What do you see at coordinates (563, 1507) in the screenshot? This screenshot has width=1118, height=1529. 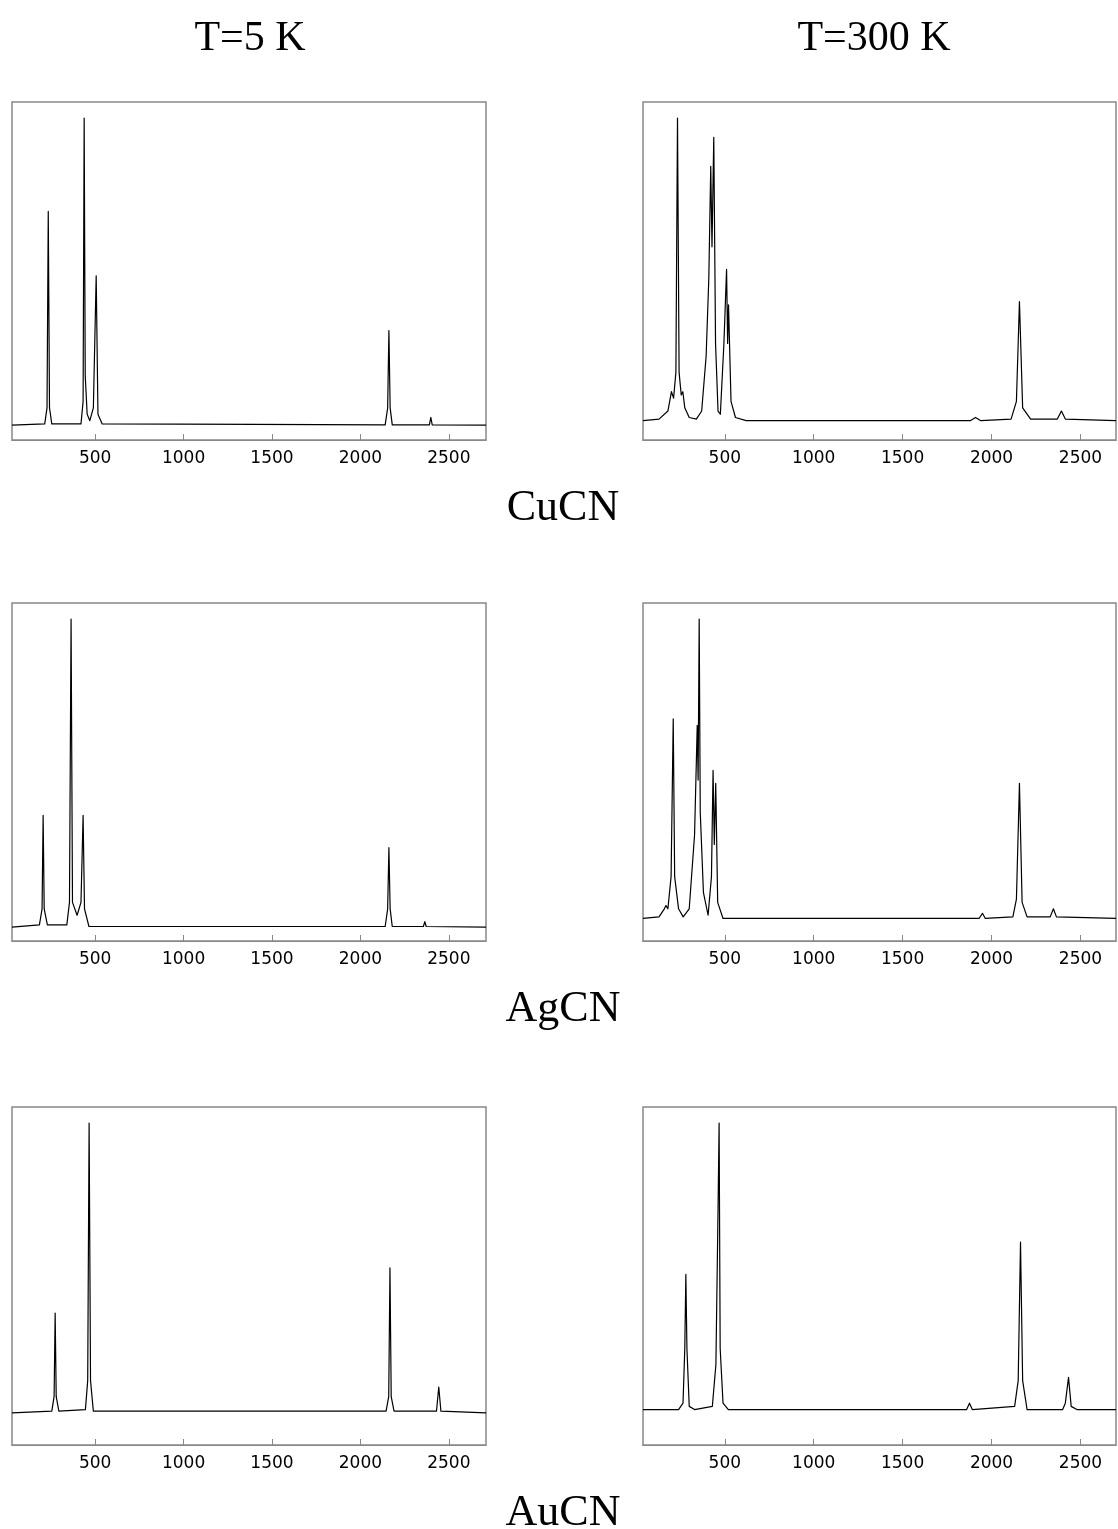 I see `text: AuCN` at bounding box center [563, 1507].